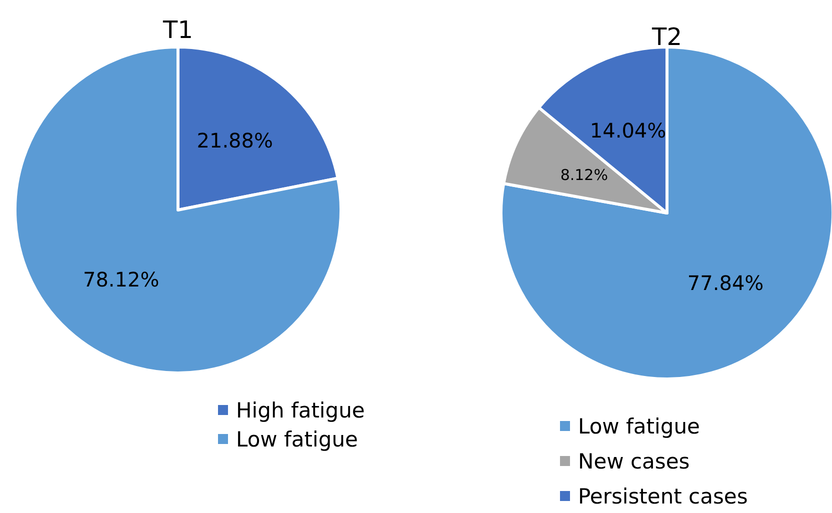  Describe the element at coordinates (300, 410) in the screenshot. I see `legend-label: High fatigue` at that location.